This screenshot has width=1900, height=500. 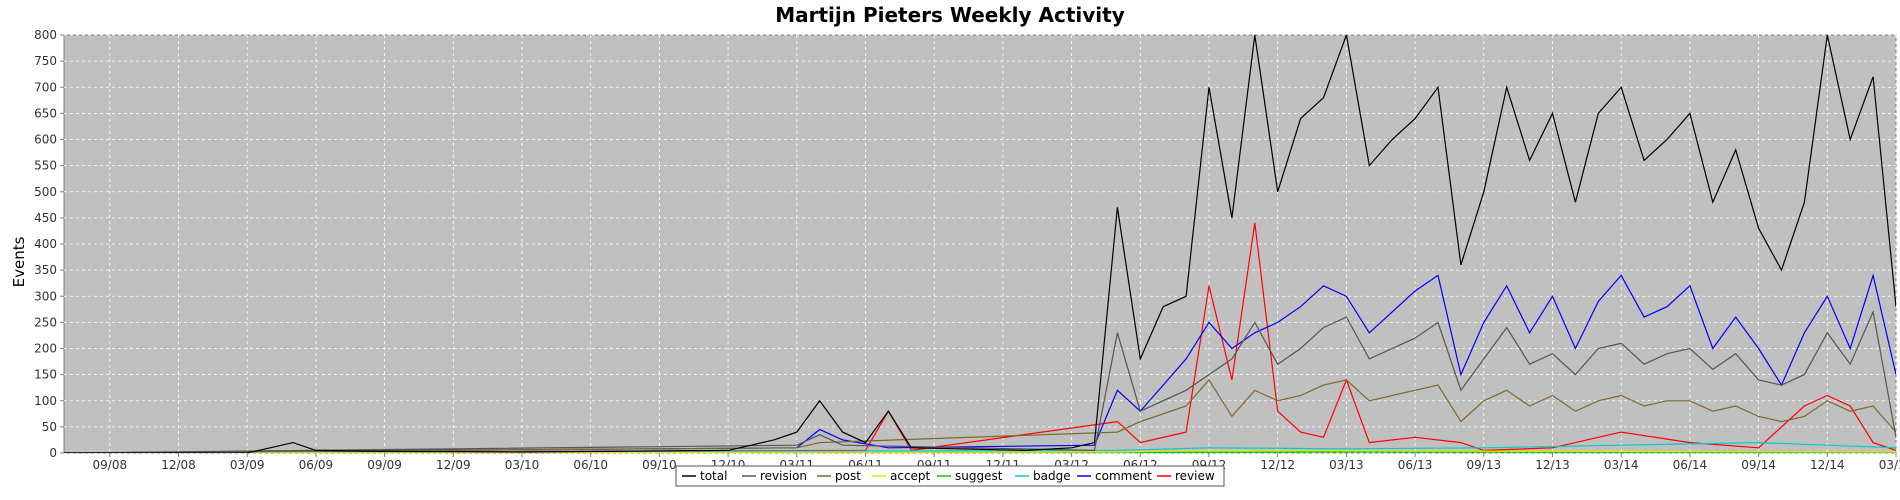 I want to click on x-tick-label: 12/12, so click(x=1277, y=465).